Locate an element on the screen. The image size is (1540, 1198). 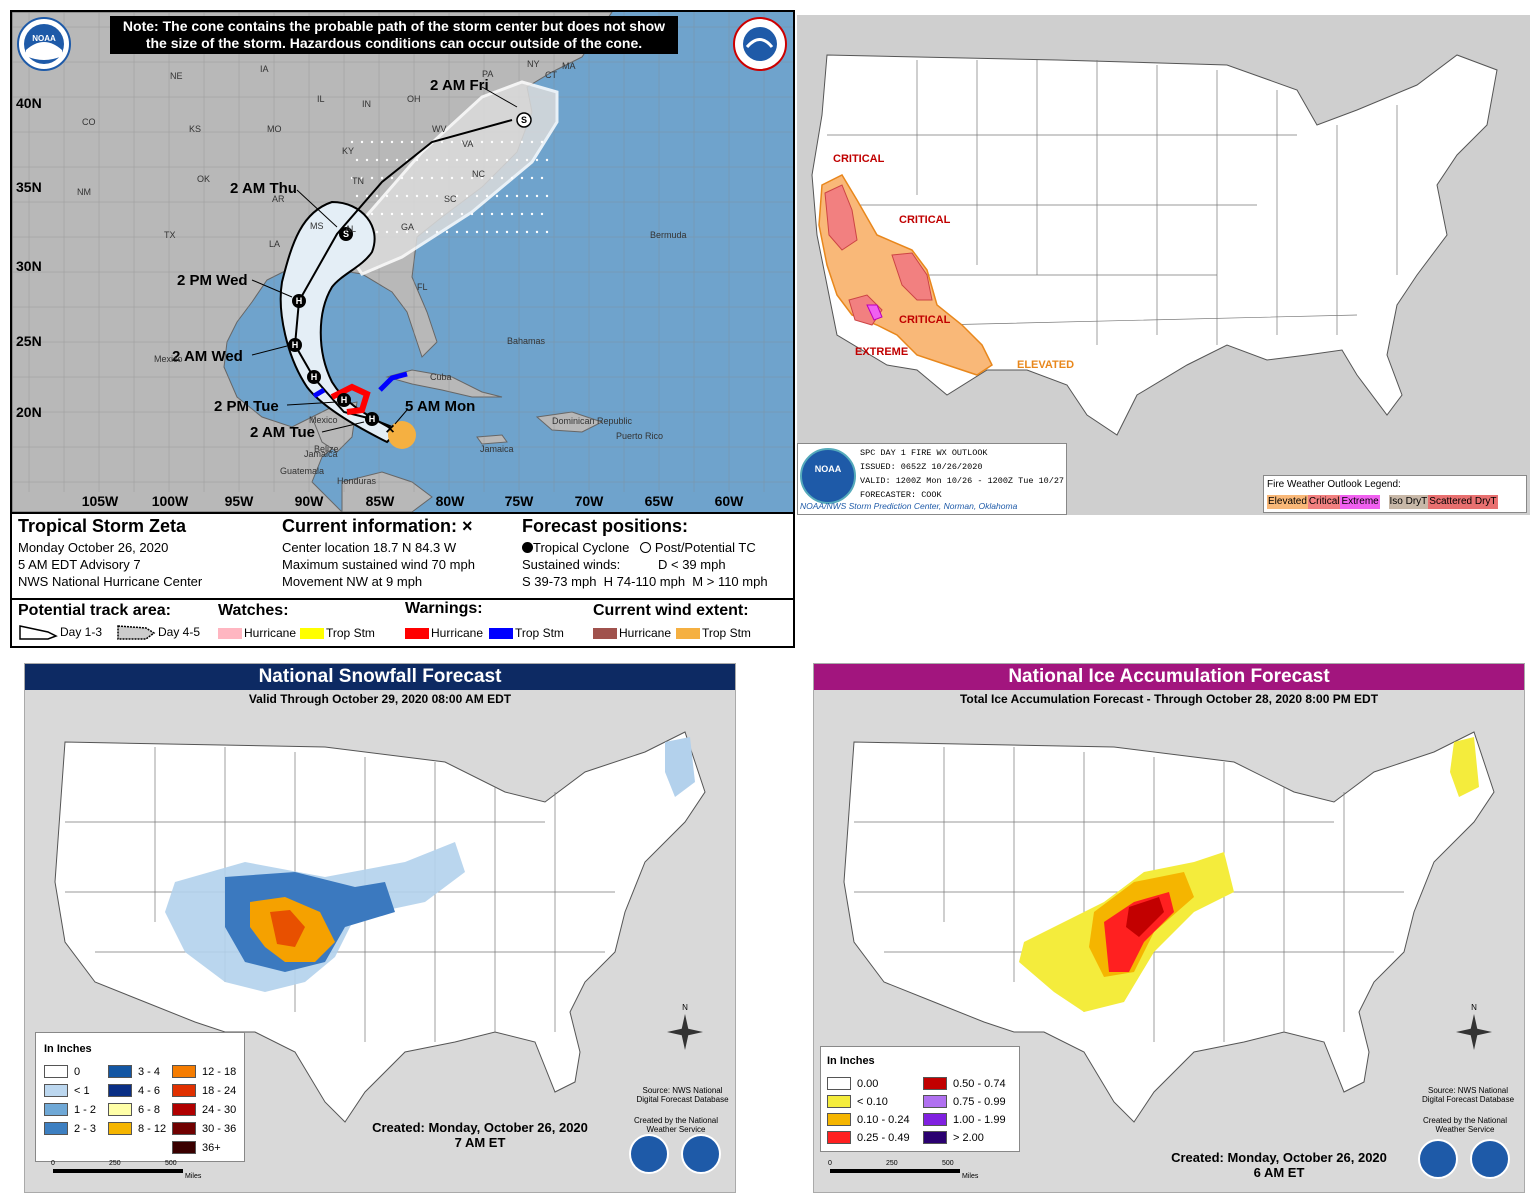
scale-label: 0 is located at coordinates (53, 1163).